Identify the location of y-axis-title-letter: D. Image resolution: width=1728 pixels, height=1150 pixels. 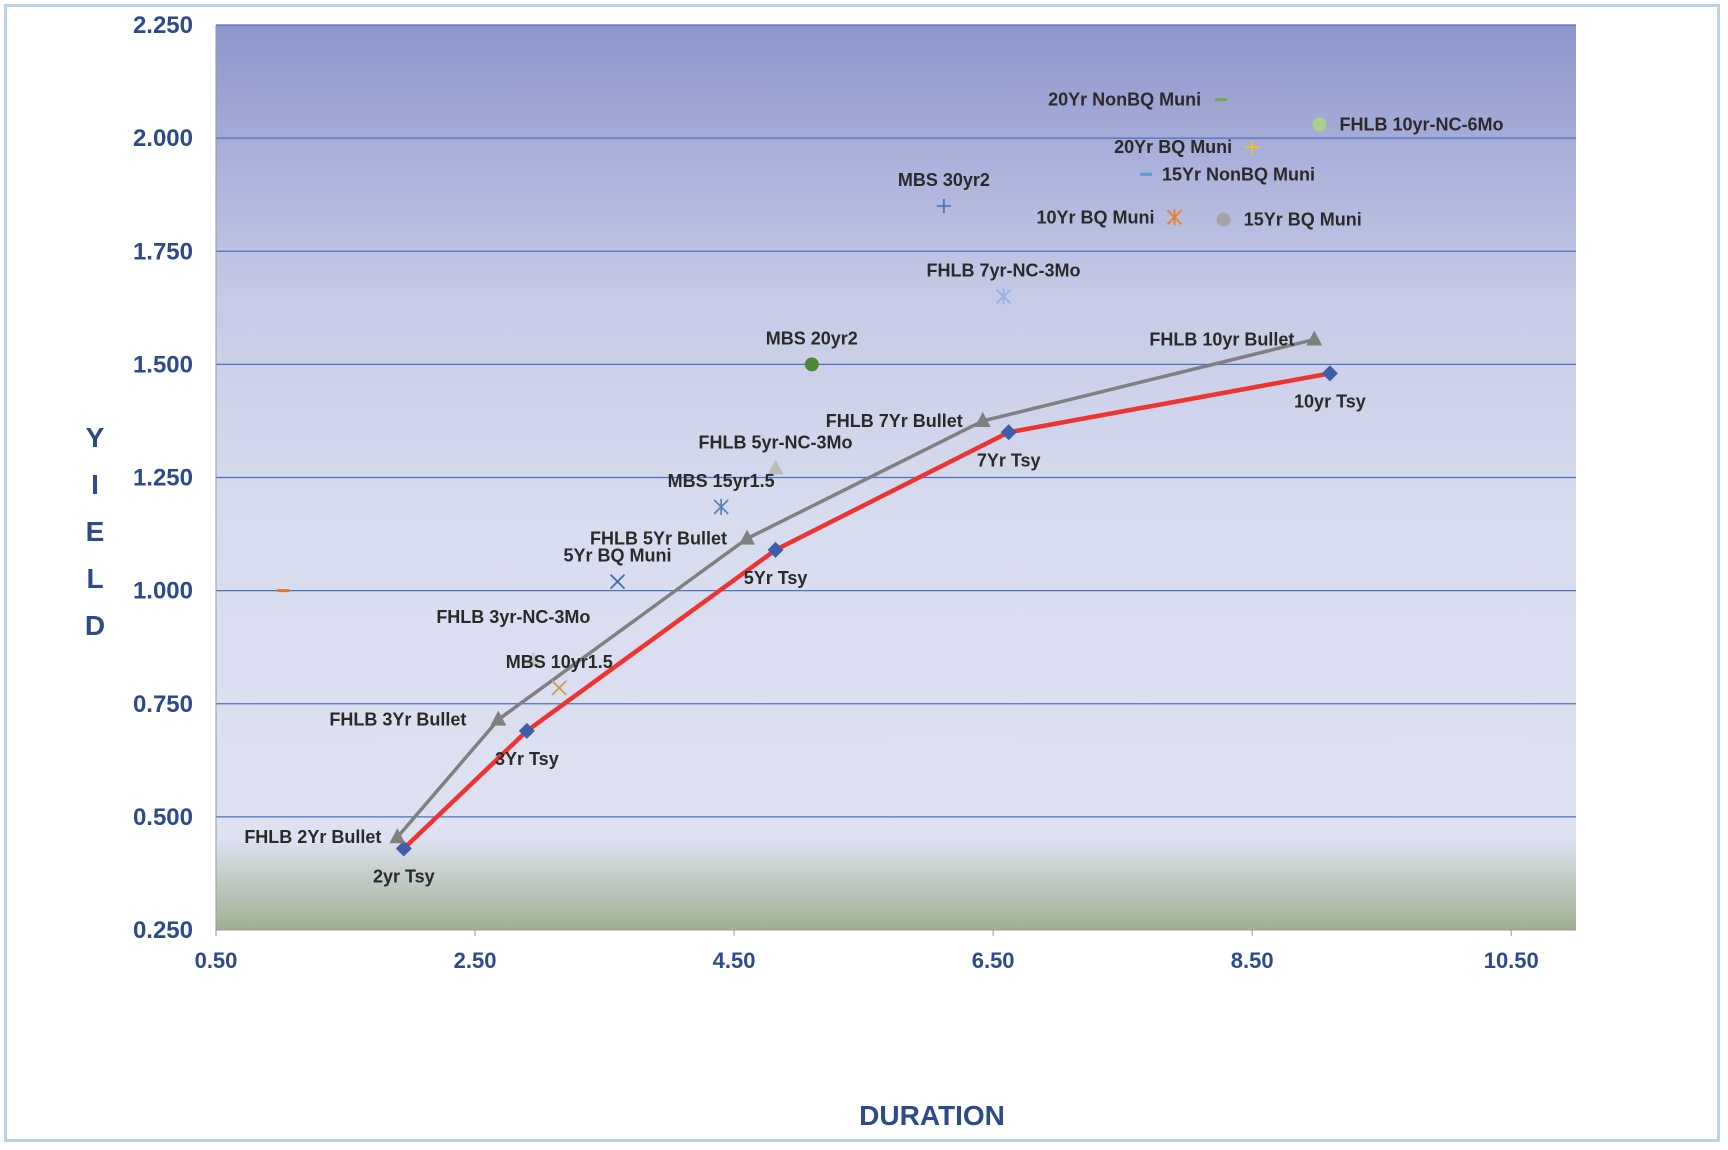
(95, 625).